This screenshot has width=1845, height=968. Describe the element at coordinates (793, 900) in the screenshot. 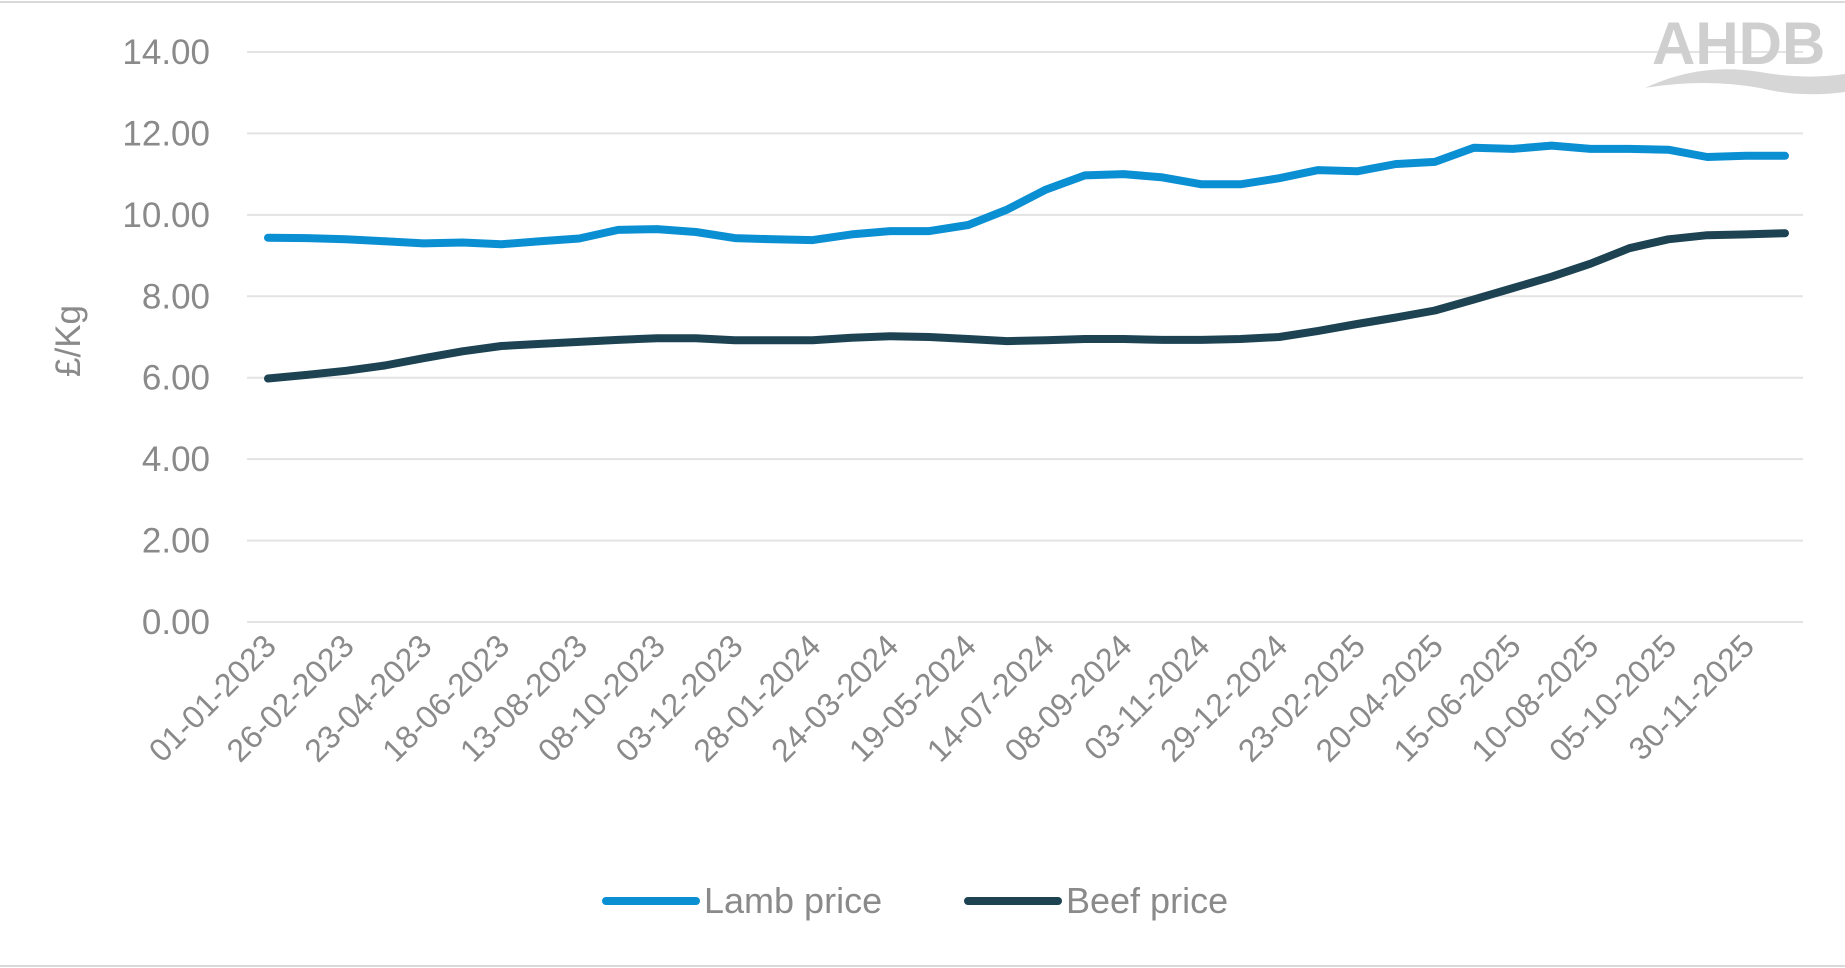

I see `legend-label-lamb: Lamb price` at that location.